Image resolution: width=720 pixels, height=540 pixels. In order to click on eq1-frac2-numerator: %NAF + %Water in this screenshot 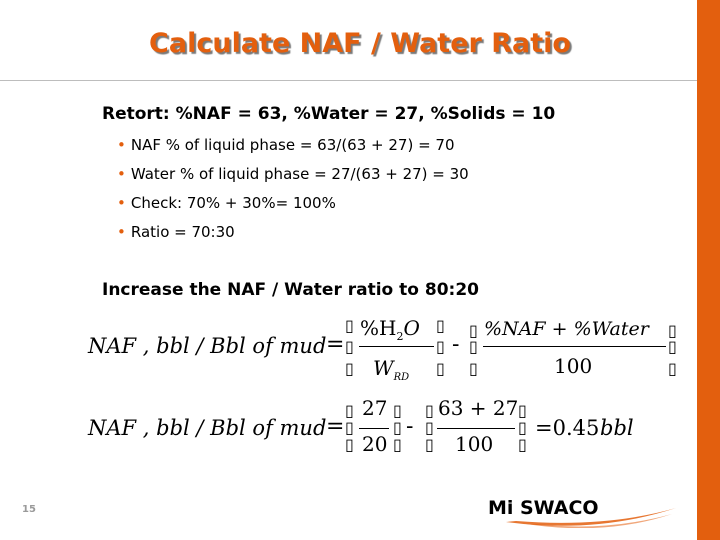, I will do `click(566, 329)`.